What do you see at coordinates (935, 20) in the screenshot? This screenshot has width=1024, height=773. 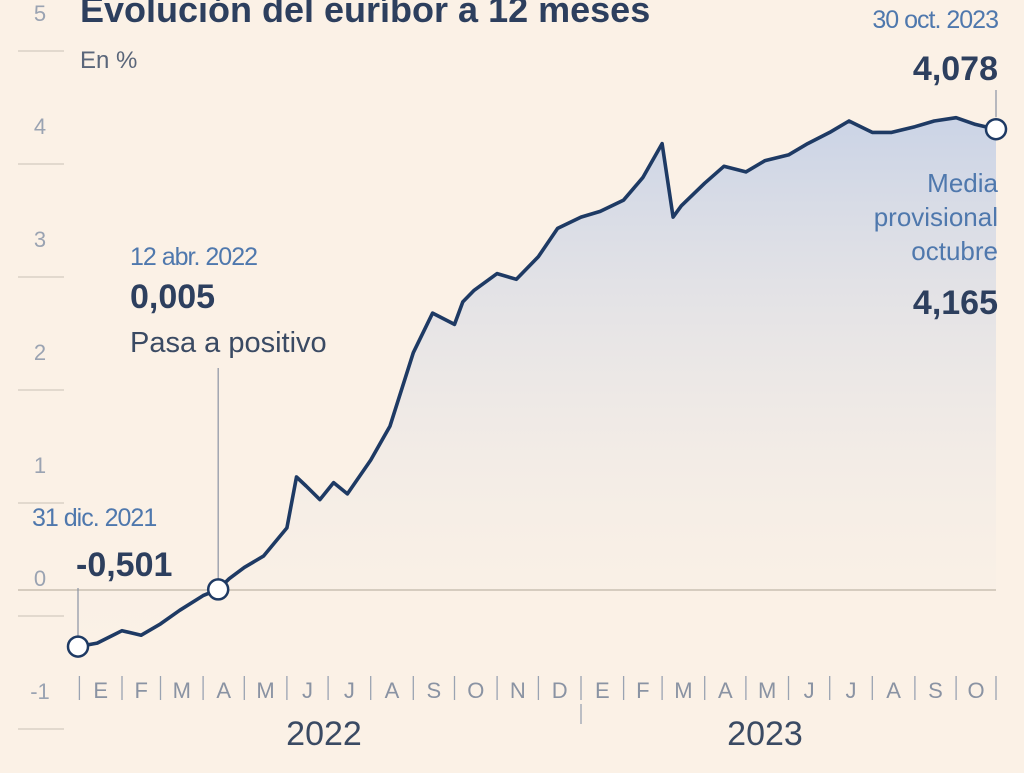 I see `annotation-end-date: 30 oct. 2023` at bounding box center [935, 20].